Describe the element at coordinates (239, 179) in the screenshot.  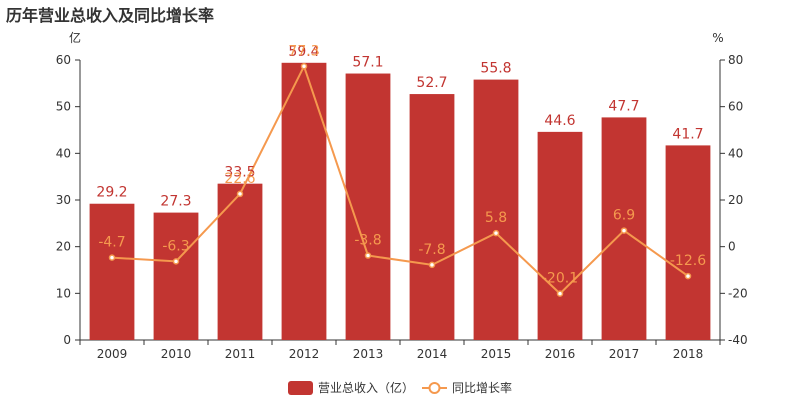
I see `line-value-label: 22.6` at that location.